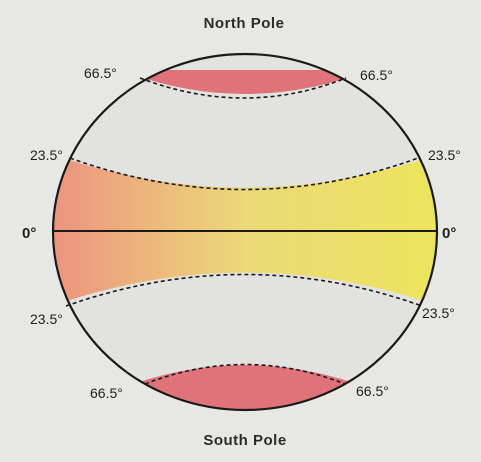 The height and width of the screenshot is (462, 481). Describe the element at coordinates (244, 174) in the screenshot. I see `tropic-of-cancer-line` at that location.